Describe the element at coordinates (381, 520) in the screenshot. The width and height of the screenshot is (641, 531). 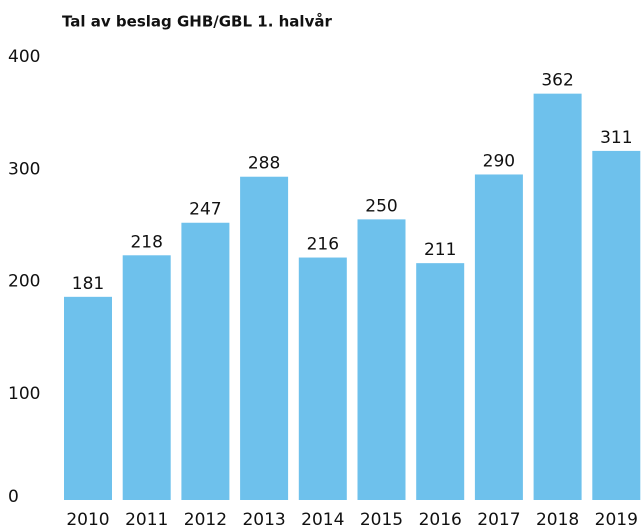
I see `x-tick-label: 2015` at that location.